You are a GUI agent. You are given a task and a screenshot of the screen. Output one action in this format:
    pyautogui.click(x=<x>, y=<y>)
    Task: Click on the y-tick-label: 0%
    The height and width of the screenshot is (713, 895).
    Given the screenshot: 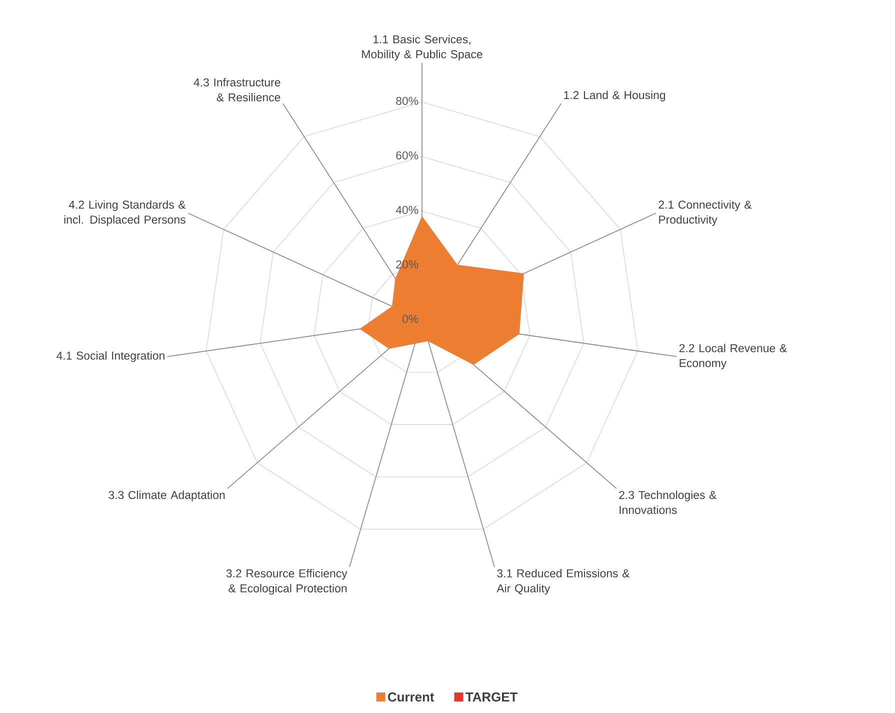 What is the action you would take?
    pyautogui.click(x=410, y=318)
    